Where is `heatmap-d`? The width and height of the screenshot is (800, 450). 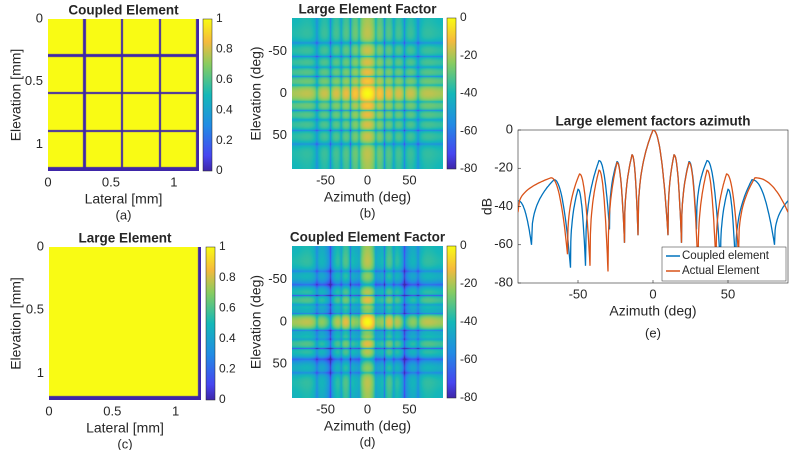
heatmap-d is located at coordinates (367, 322).